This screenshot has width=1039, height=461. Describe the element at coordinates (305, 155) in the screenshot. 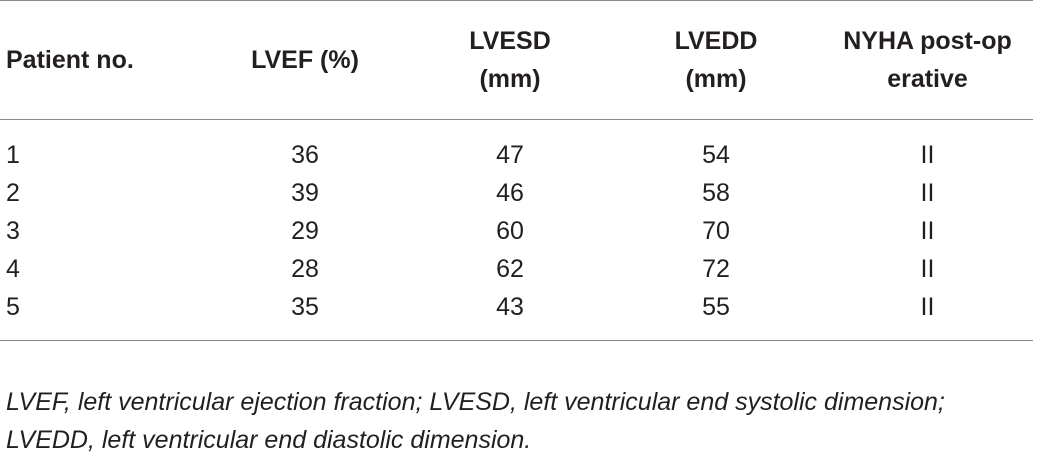

I see `cell-lvef: 36` at that location.